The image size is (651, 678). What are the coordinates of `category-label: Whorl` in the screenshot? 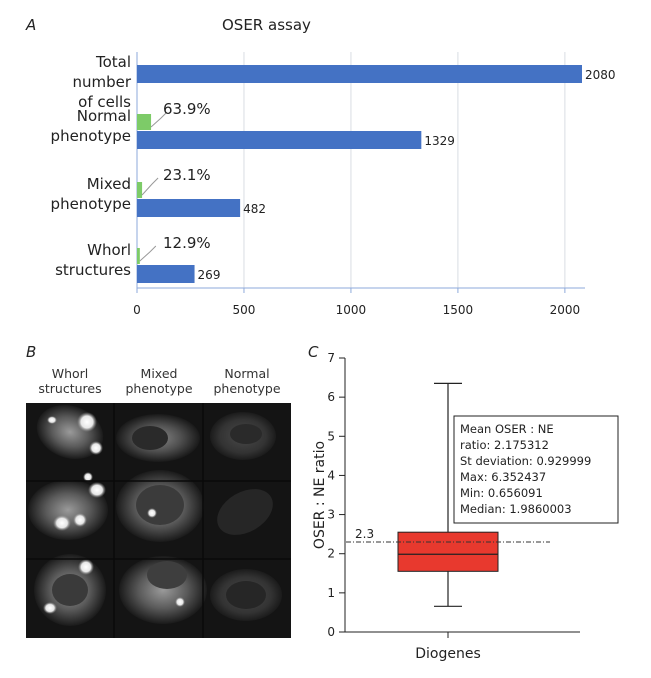 It's located at (109, 250).